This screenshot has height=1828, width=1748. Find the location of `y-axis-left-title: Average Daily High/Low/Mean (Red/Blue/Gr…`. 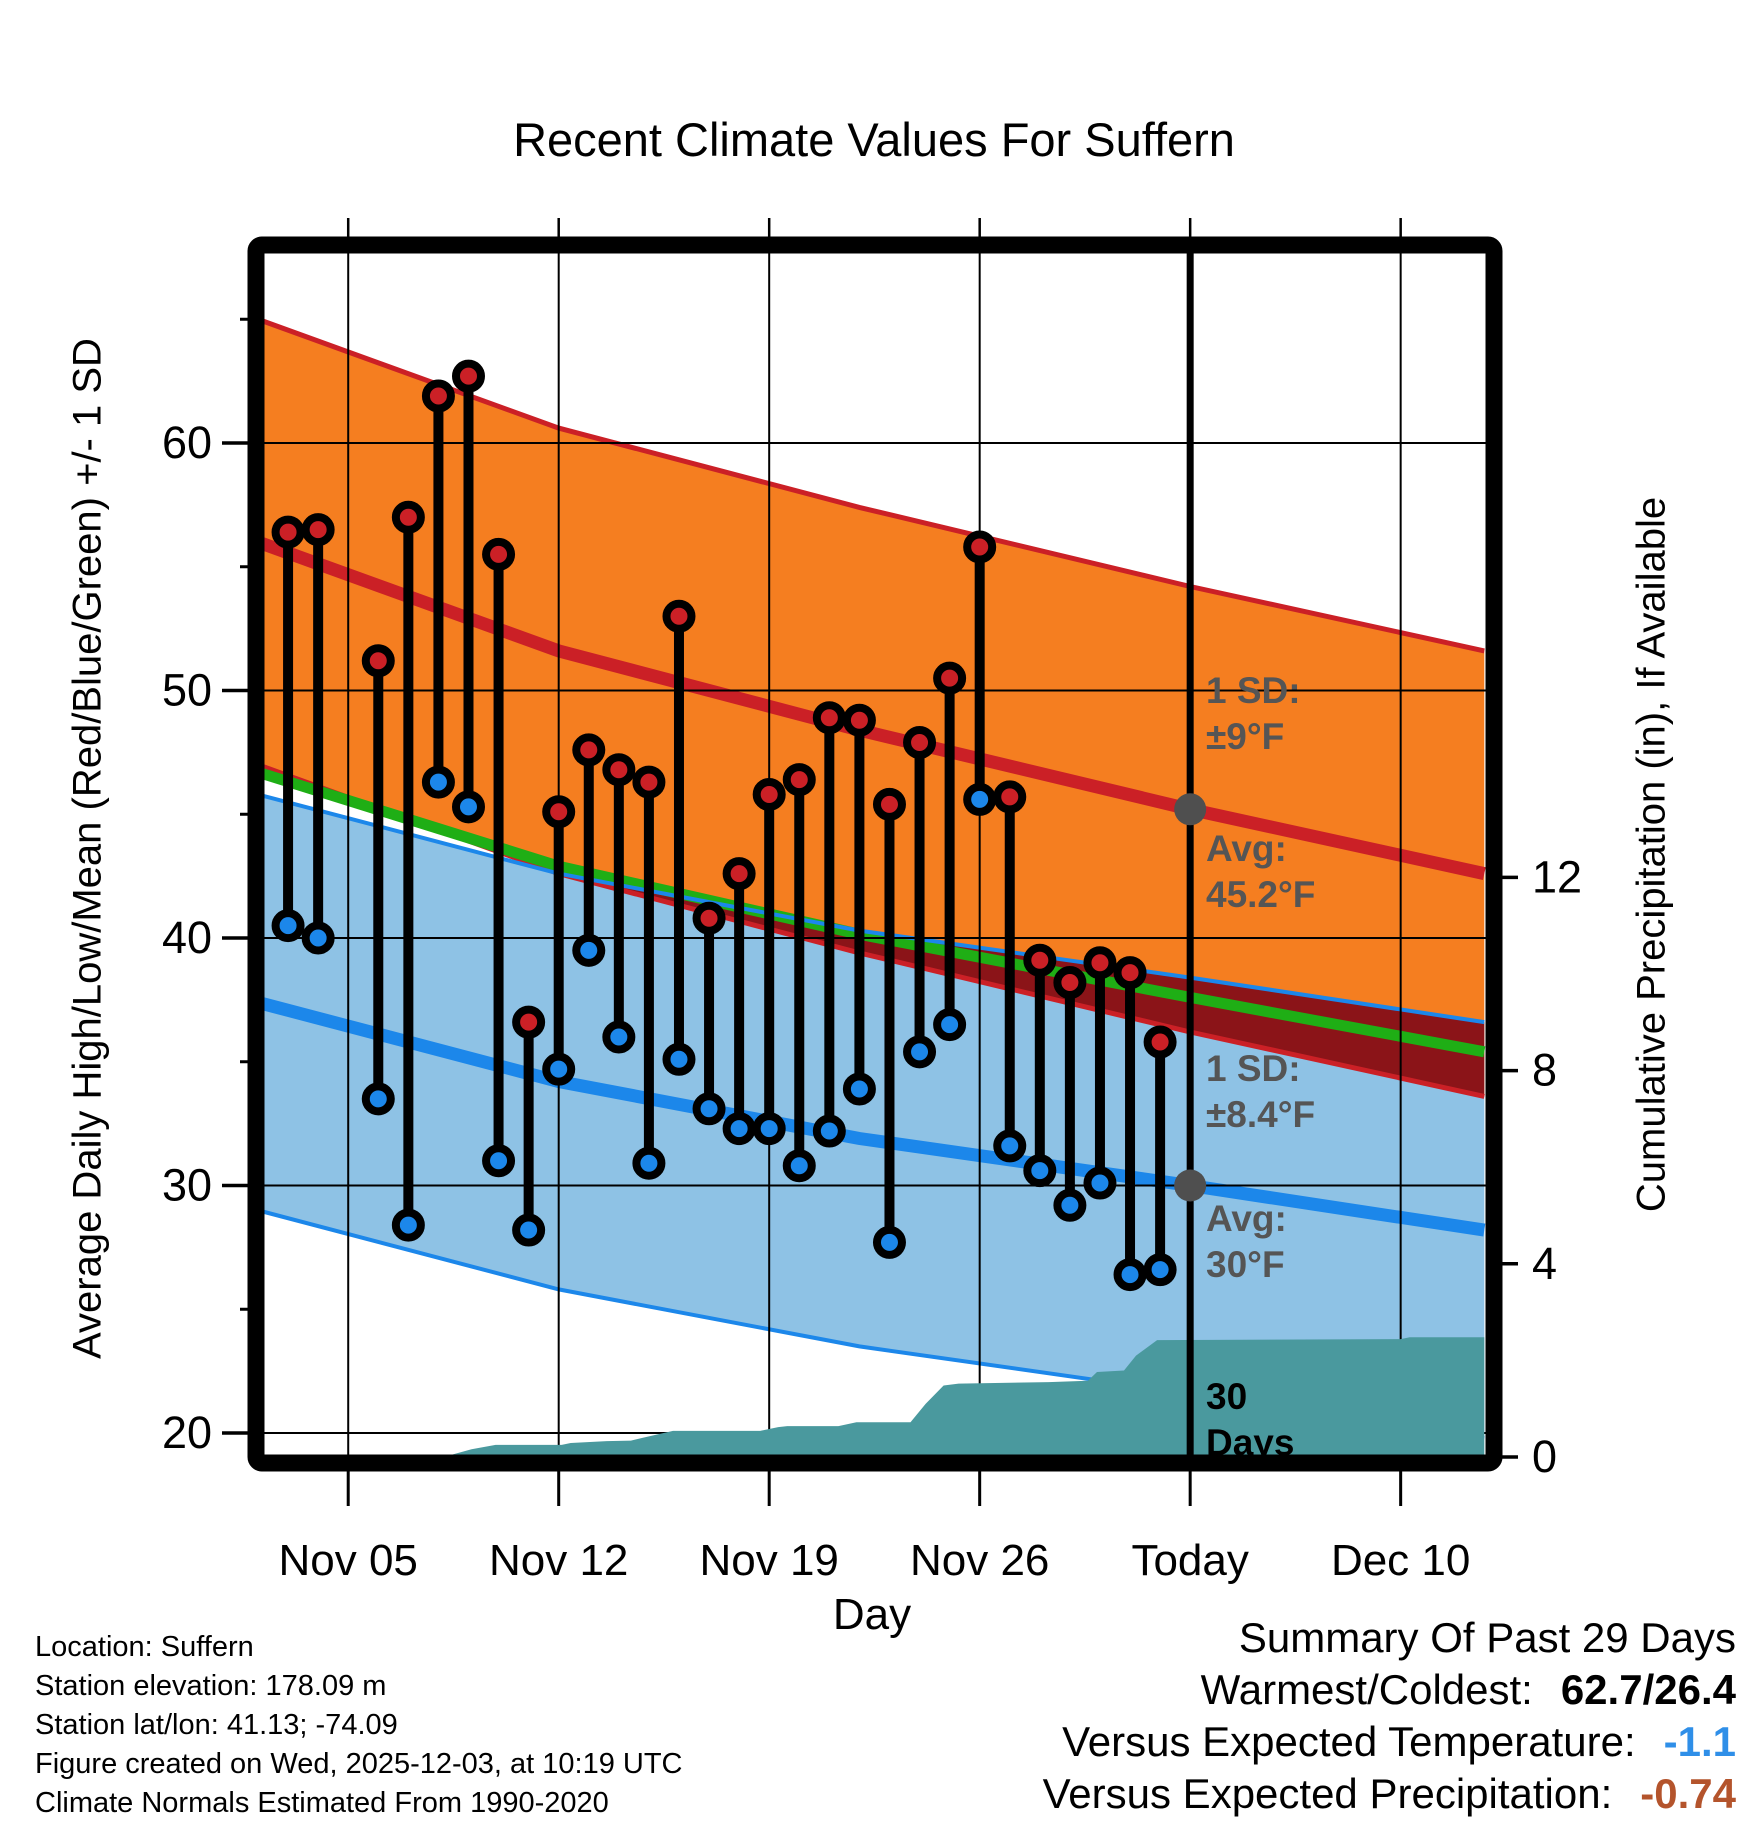

y-axis-left-title: Average Daily High/Low/Mean (Red/Blue/Gr… is located at coordinates (87, 848).